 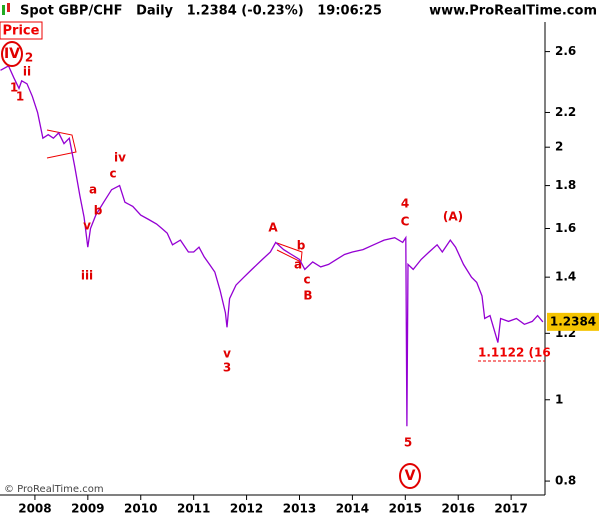 What do you see at coordinates (405, 509) in the screenshot?
I see `x-tick-label: 2015` at bounding box center [405, 509].